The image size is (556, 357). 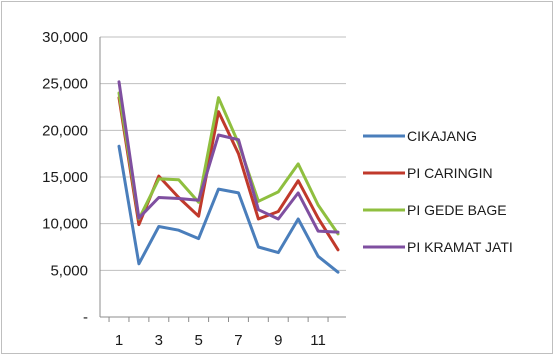 What do you see at coordinates (450, 173) in the screenshot?
I see `legend-label: PI CARINGIN` at bounding box center [450, 173].